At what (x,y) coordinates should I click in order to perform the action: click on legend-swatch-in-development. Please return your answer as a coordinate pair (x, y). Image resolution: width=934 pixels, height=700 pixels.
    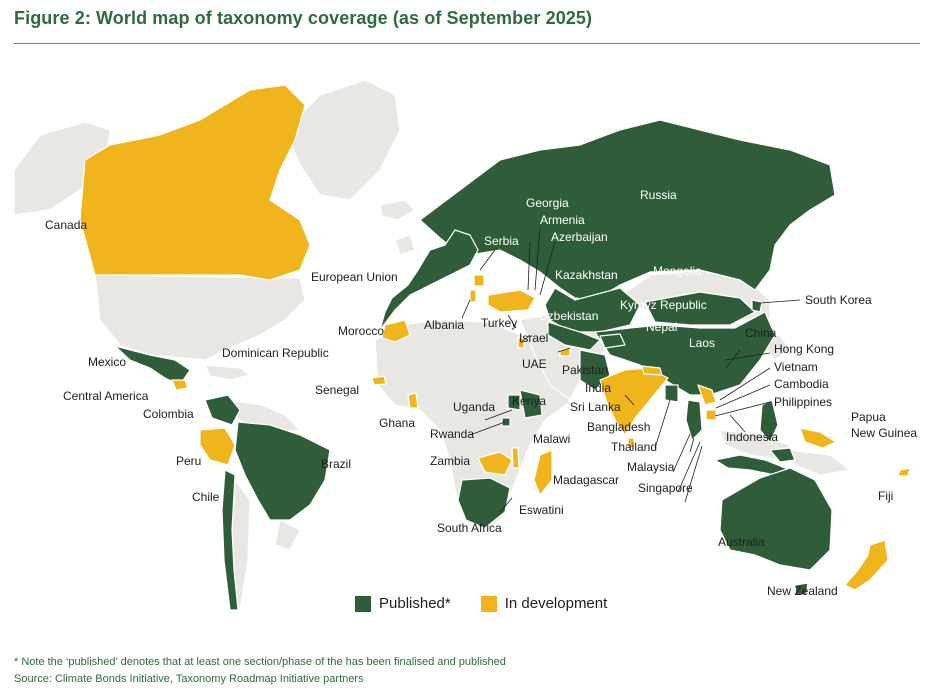
    Looking at the image, I should click on (488, 603).